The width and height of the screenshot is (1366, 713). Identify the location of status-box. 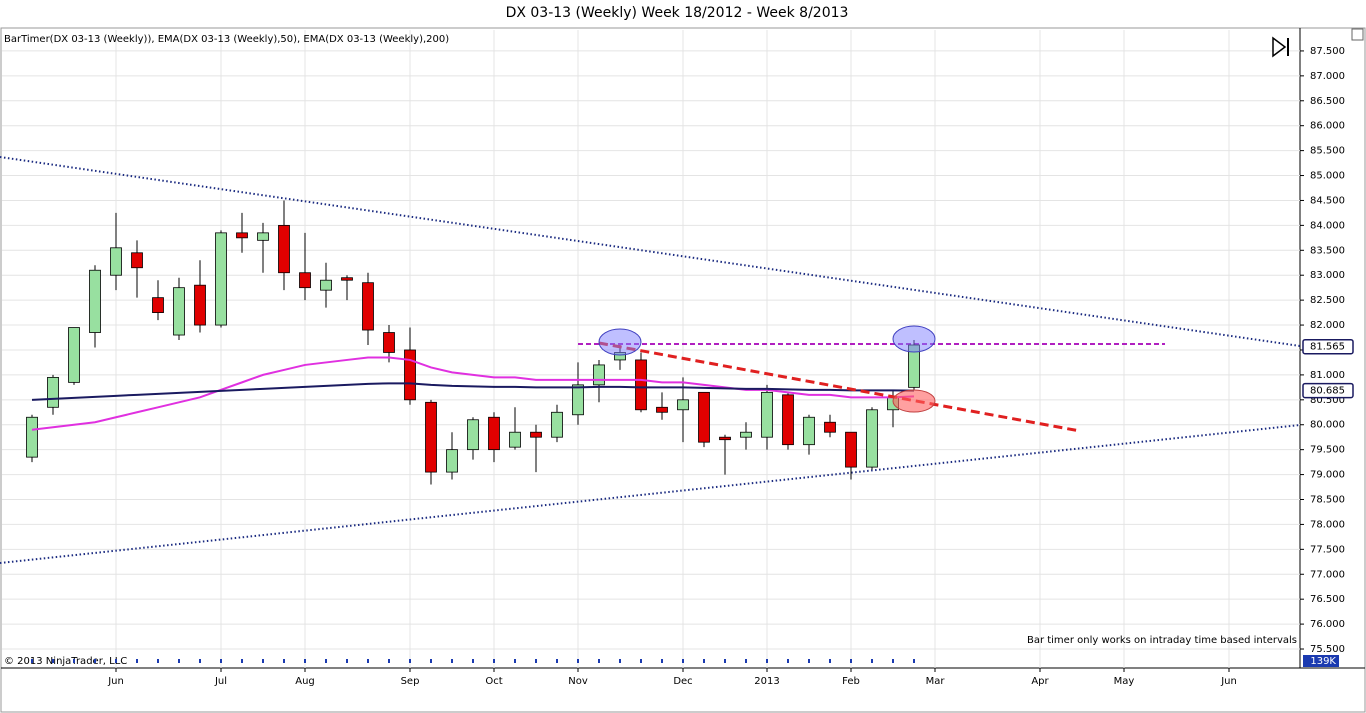
(1321, 661).